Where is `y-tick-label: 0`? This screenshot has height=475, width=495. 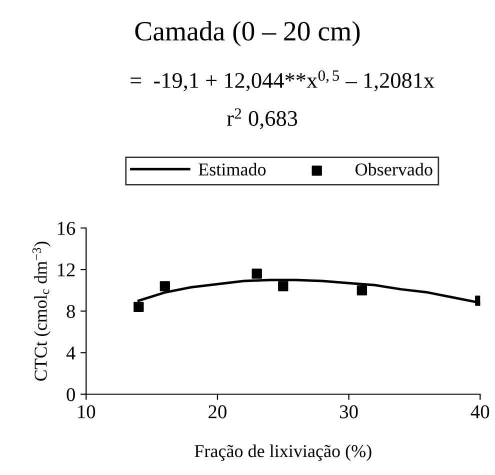 y-tick-label: 0 is located at coordinates (70, 395).